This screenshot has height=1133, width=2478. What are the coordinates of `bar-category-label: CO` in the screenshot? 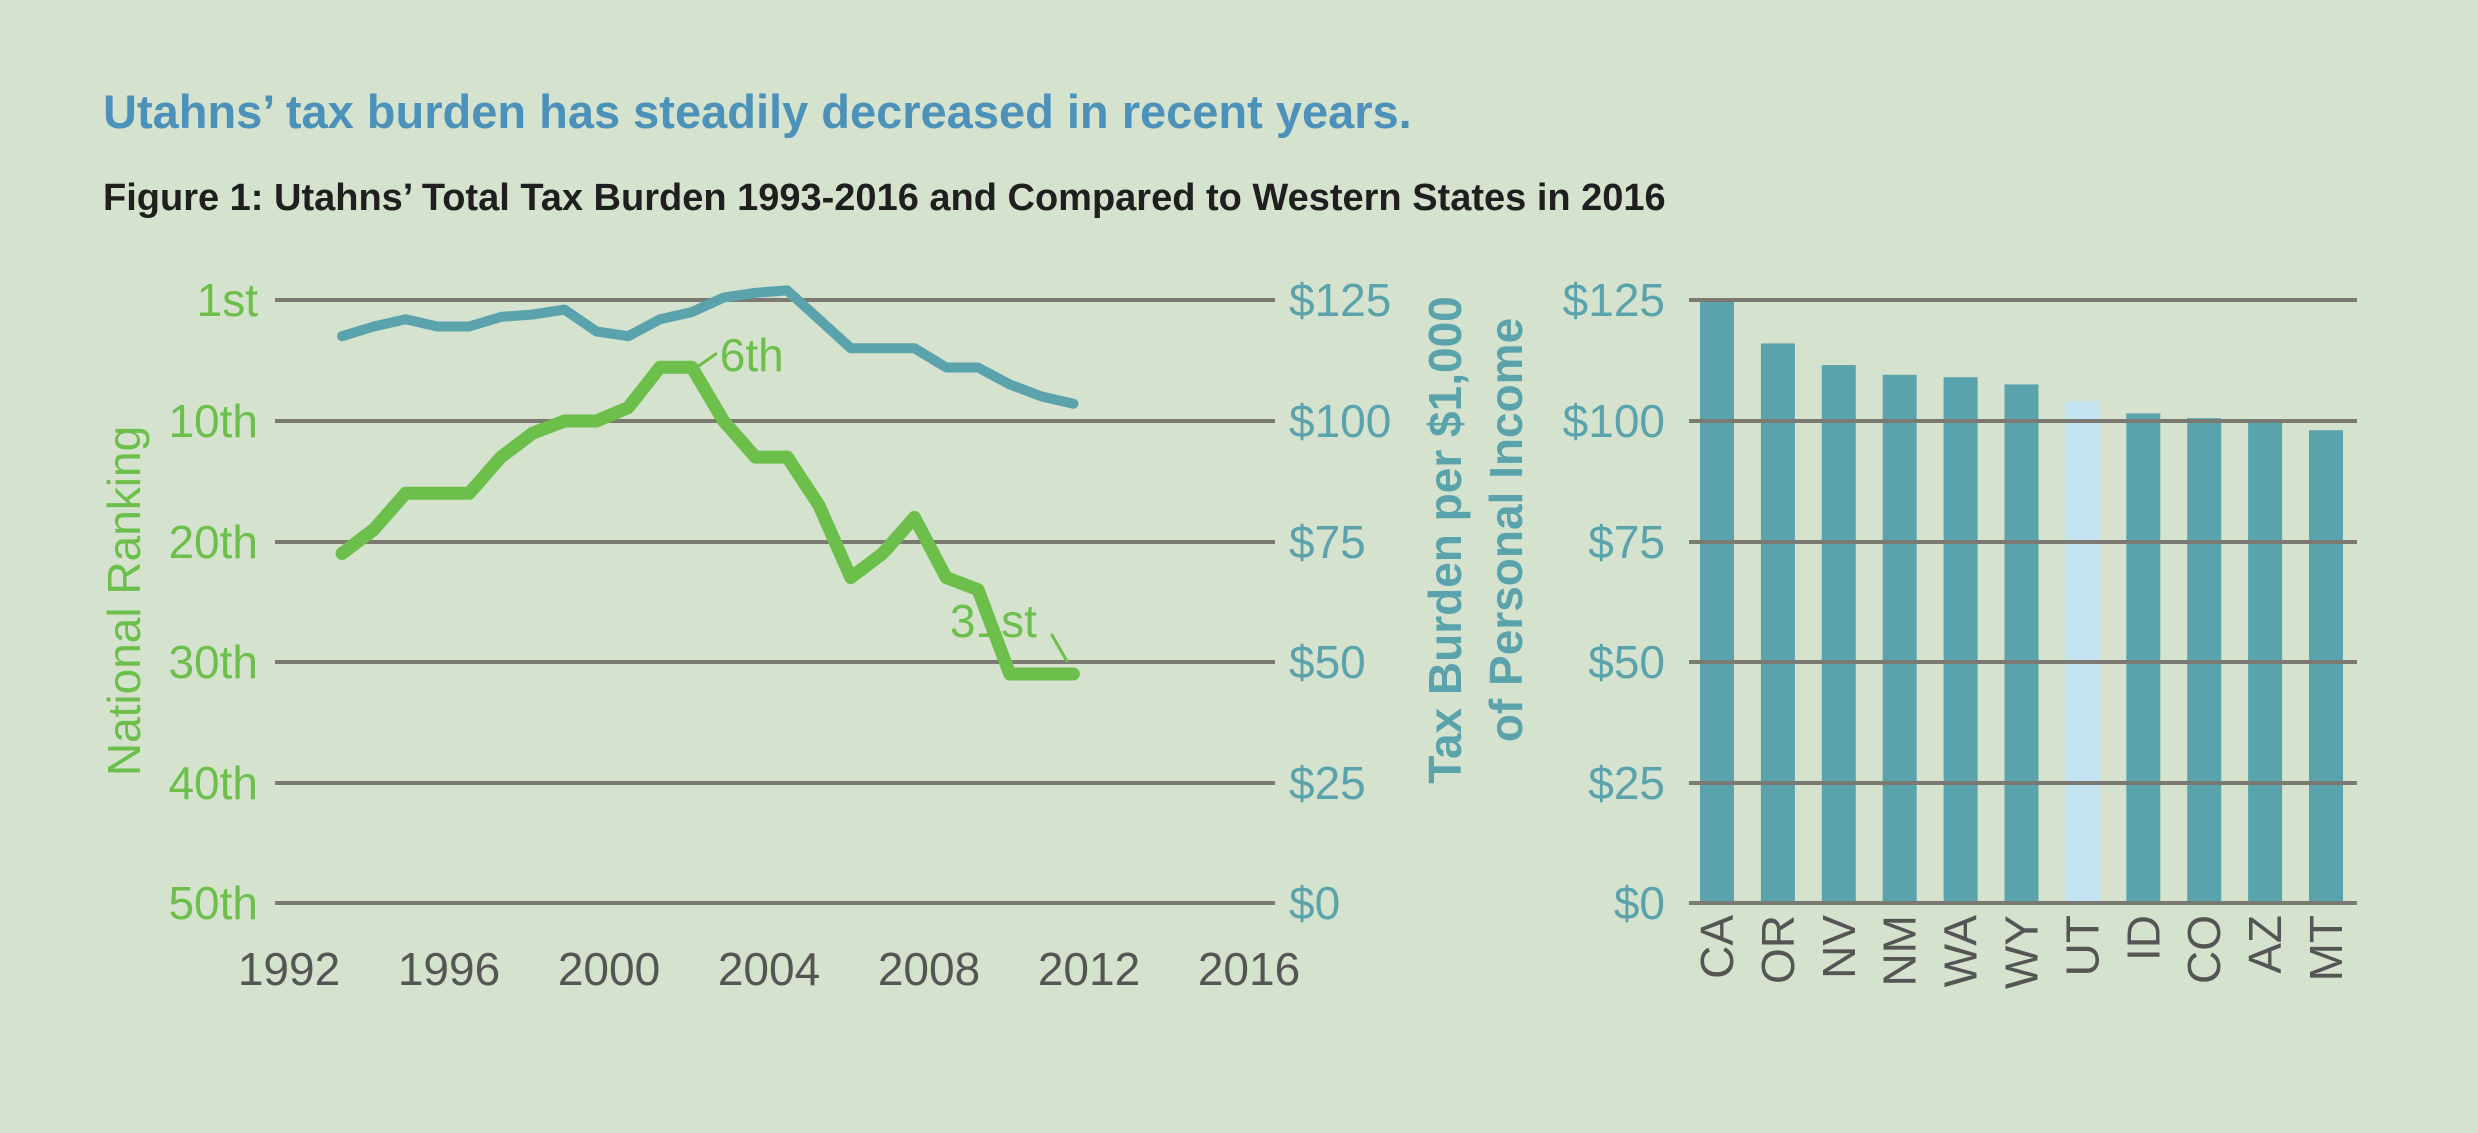 It's located at (2204, 949).